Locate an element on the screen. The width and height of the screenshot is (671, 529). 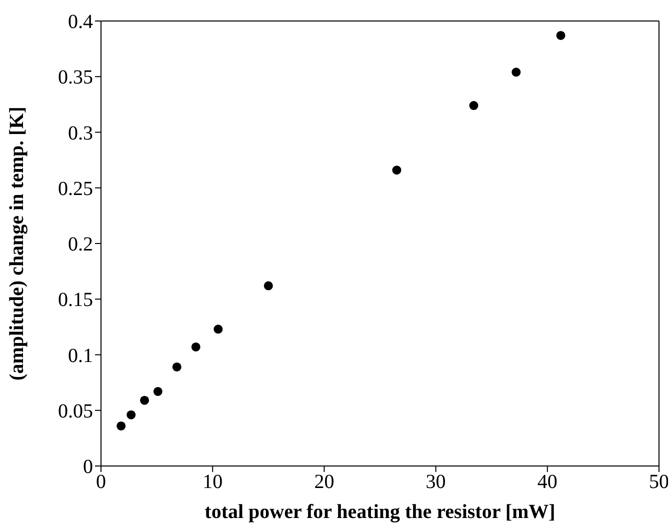
x-tick-label: 30 is located at coordinates (436, 482).